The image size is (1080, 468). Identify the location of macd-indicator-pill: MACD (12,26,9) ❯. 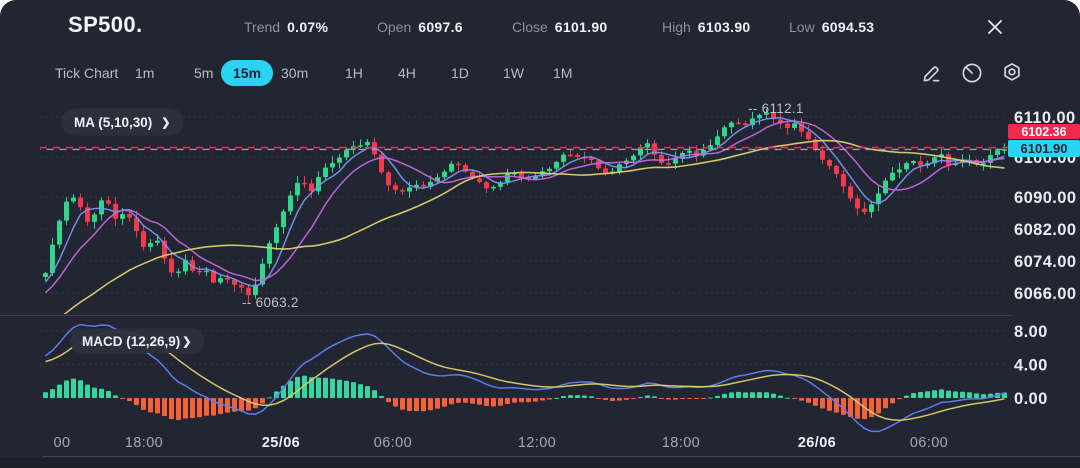
(137, 341).